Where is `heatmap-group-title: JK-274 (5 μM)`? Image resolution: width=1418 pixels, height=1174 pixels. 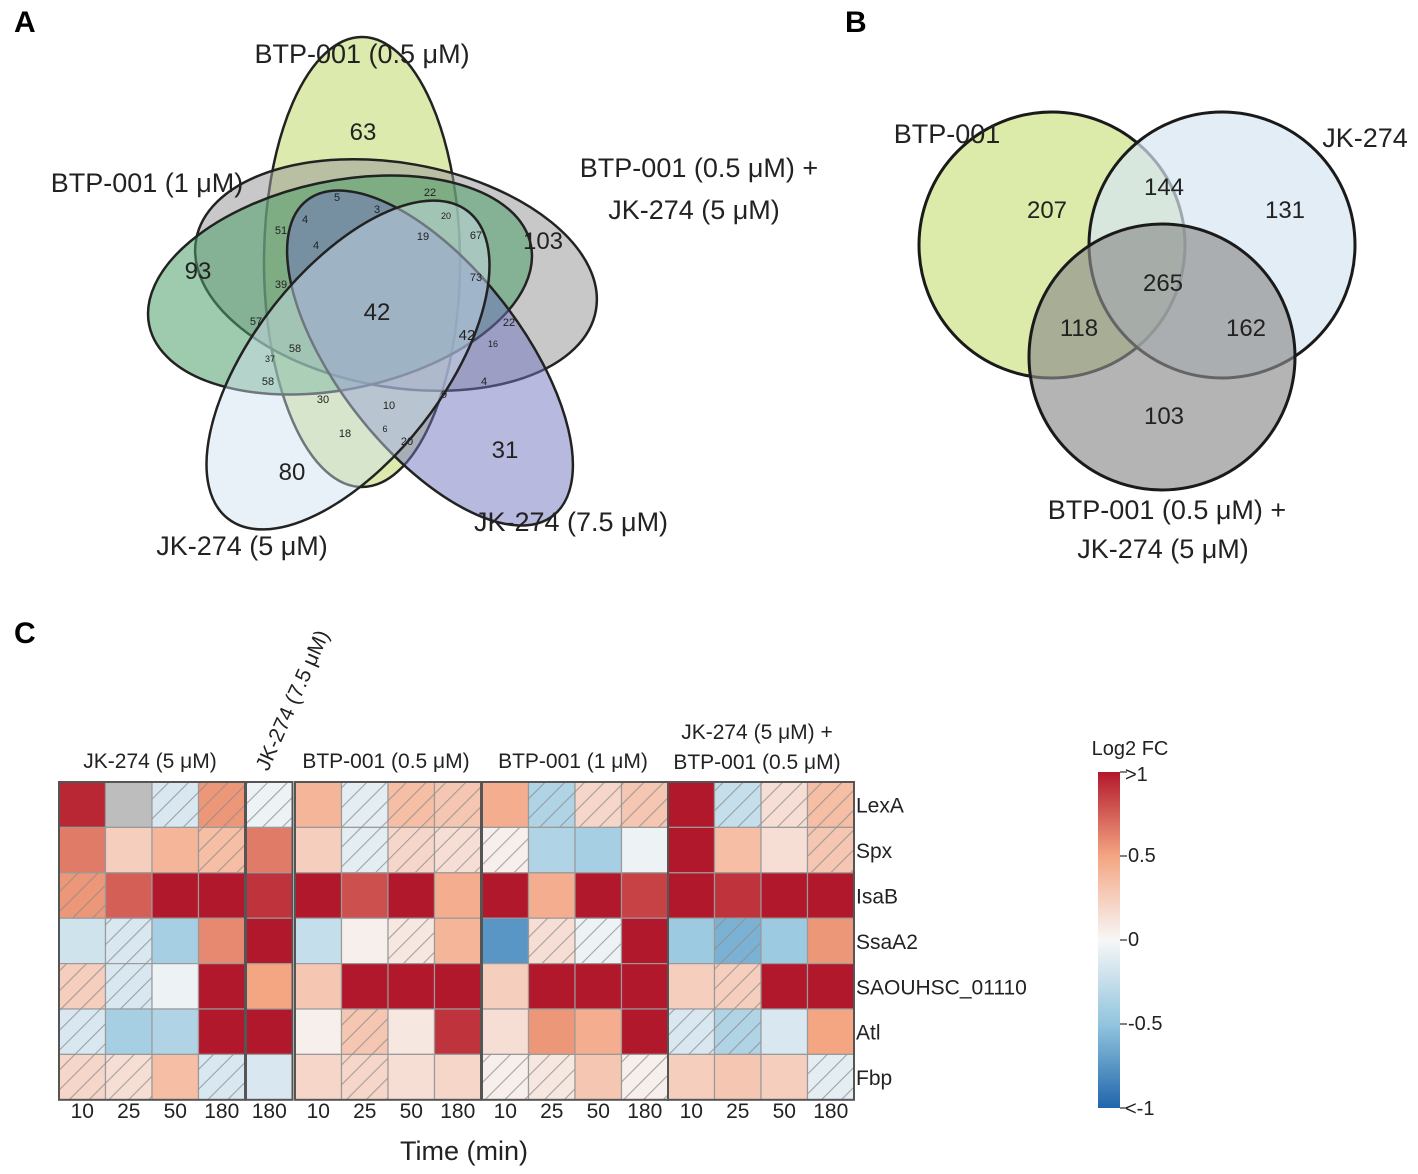
heatmap-group-title: JK-274 (5 μM) is located at coordinates (149, 761).